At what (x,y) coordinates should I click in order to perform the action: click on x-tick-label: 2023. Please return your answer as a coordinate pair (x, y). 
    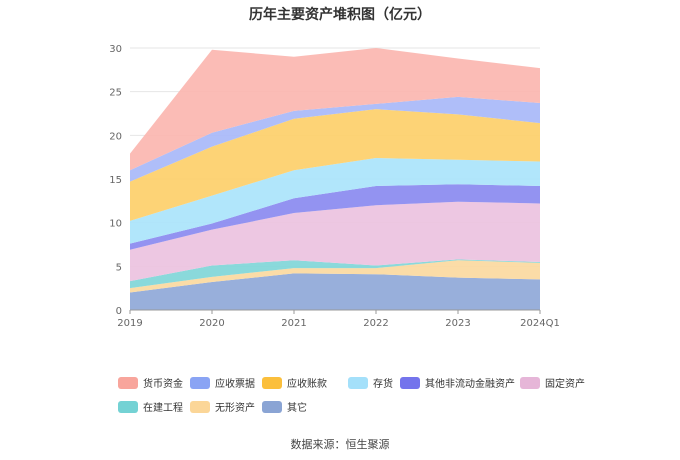
    Looking at the image, I should click on (457, 323).